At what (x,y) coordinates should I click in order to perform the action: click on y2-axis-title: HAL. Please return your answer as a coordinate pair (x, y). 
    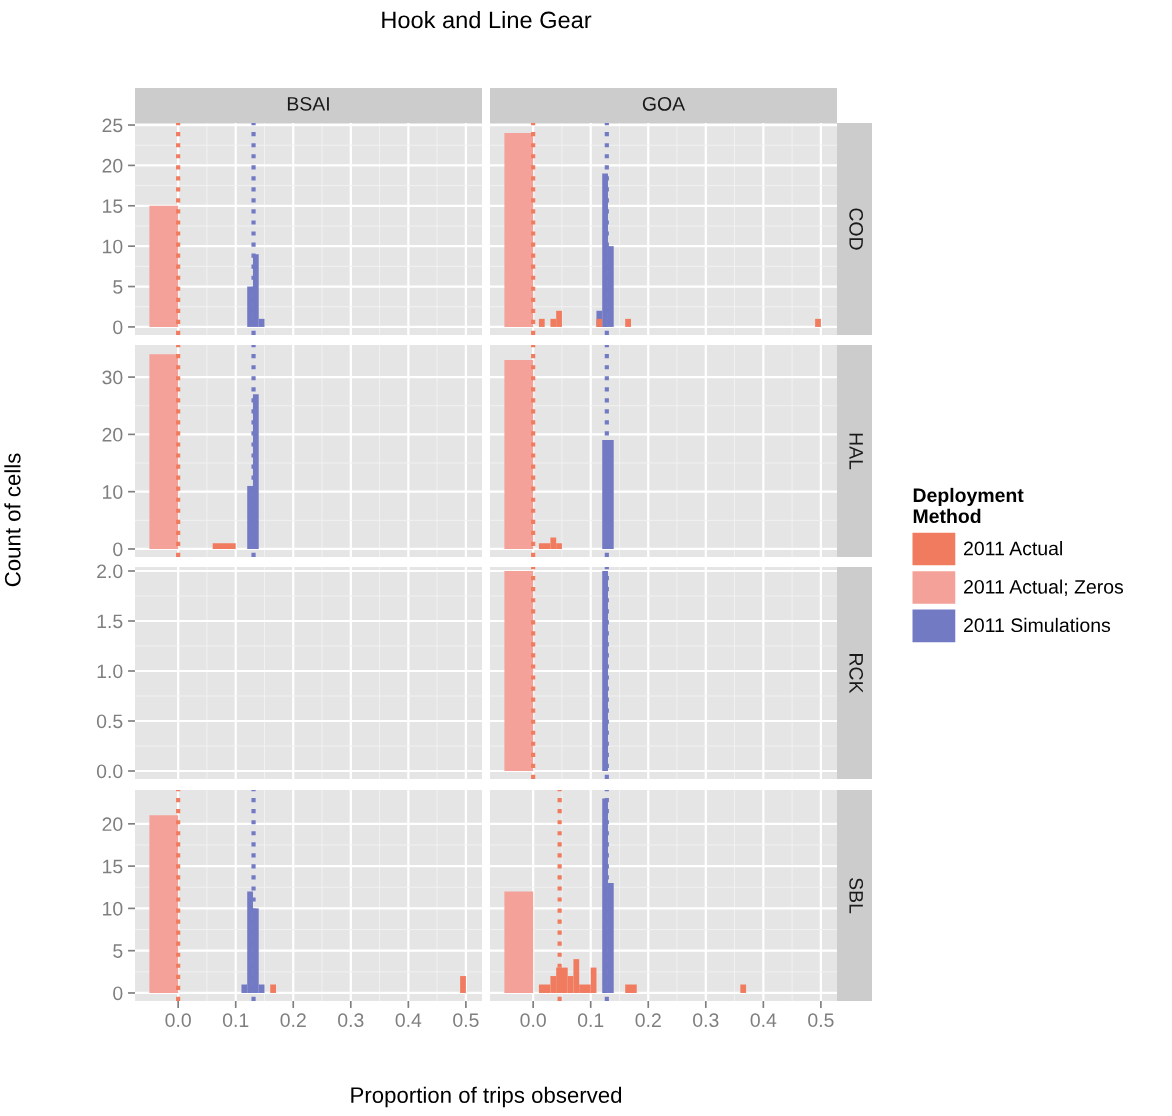
    Looking at the image, I should click on (856, 451).